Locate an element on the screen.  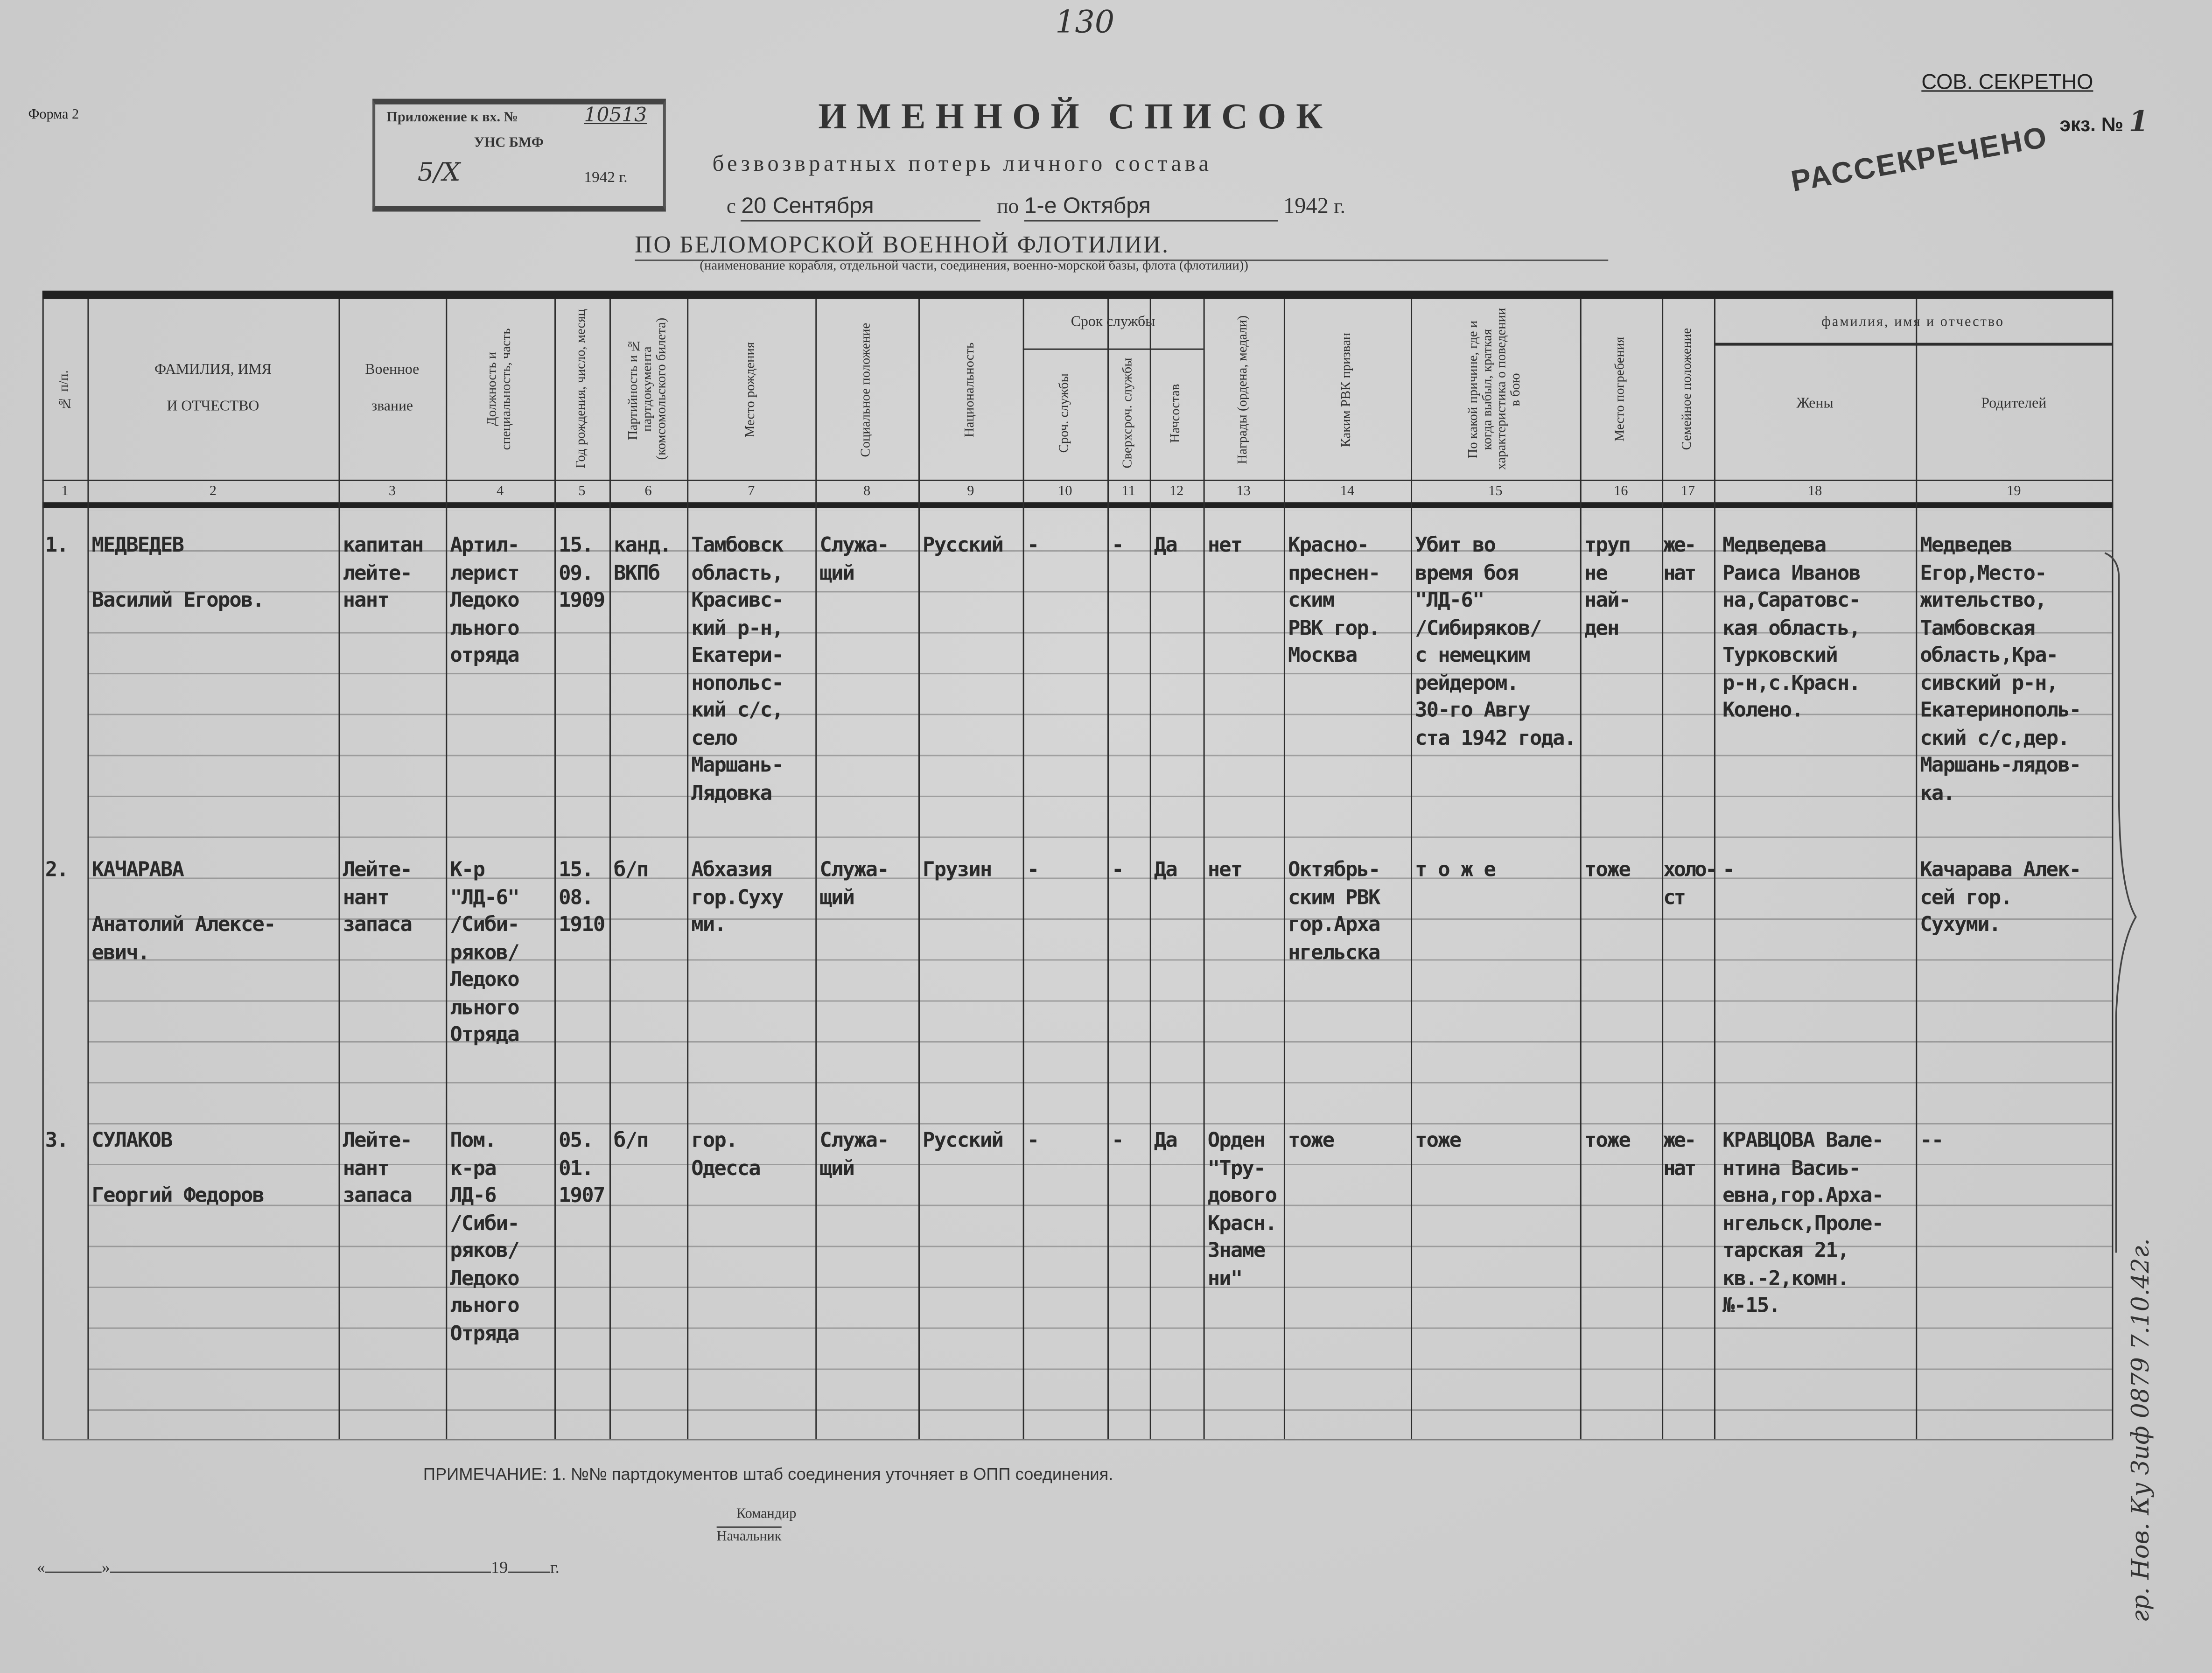
table-cell: тоже is located at coordinates (1607, 1141).